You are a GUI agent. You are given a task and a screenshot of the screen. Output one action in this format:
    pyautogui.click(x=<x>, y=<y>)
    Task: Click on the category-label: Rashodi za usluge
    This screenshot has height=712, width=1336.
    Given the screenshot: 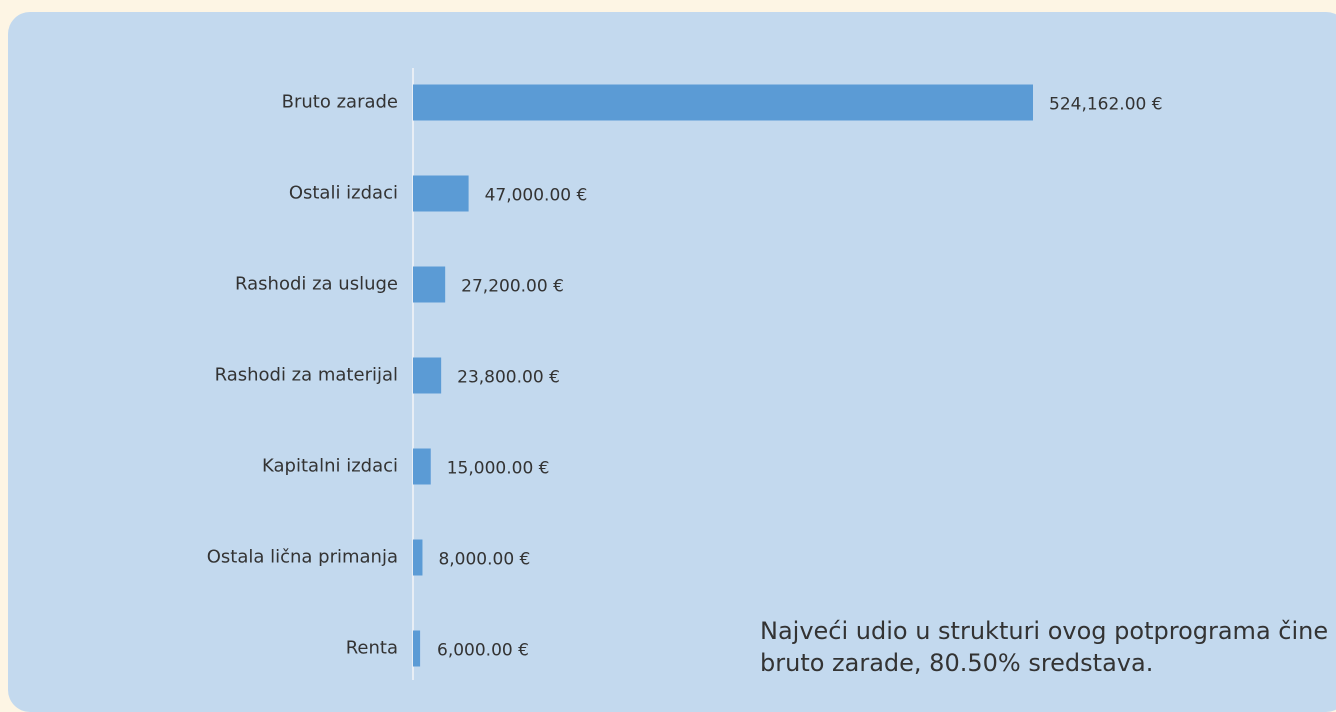 What is the action you would take?
    pyautogui.click(x=316, y=284)
    